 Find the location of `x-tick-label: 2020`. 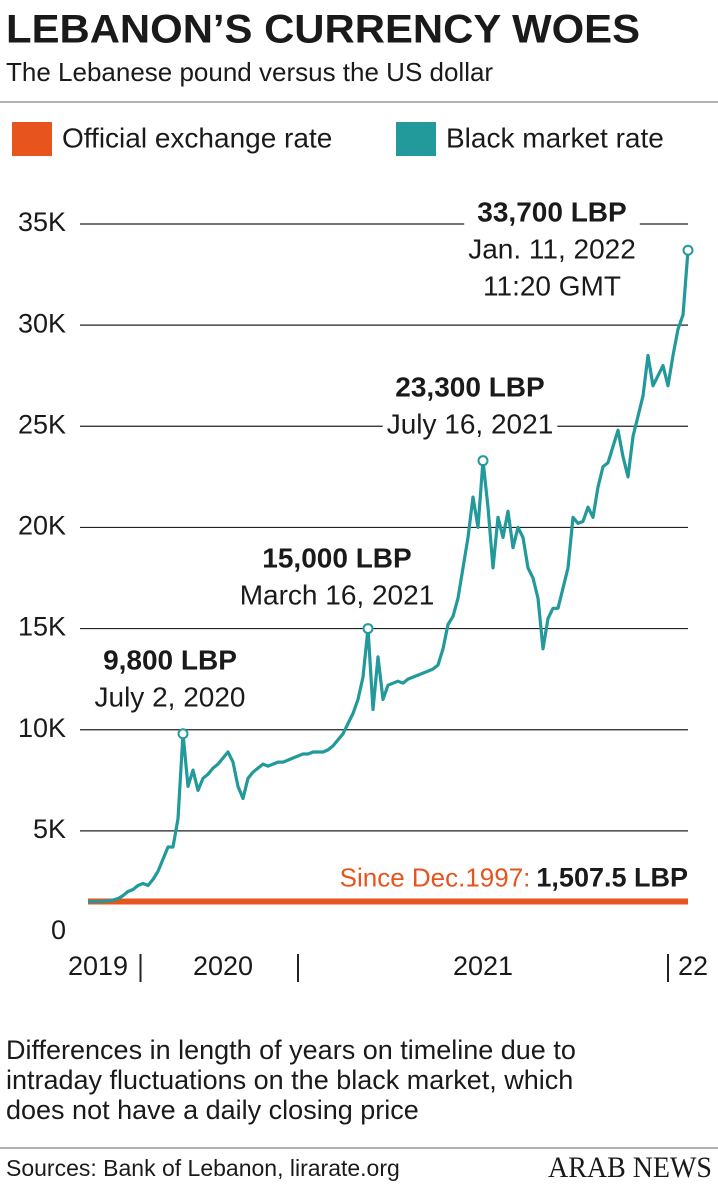

x-tick-label: 2020 is located at coordinates (223, 966).